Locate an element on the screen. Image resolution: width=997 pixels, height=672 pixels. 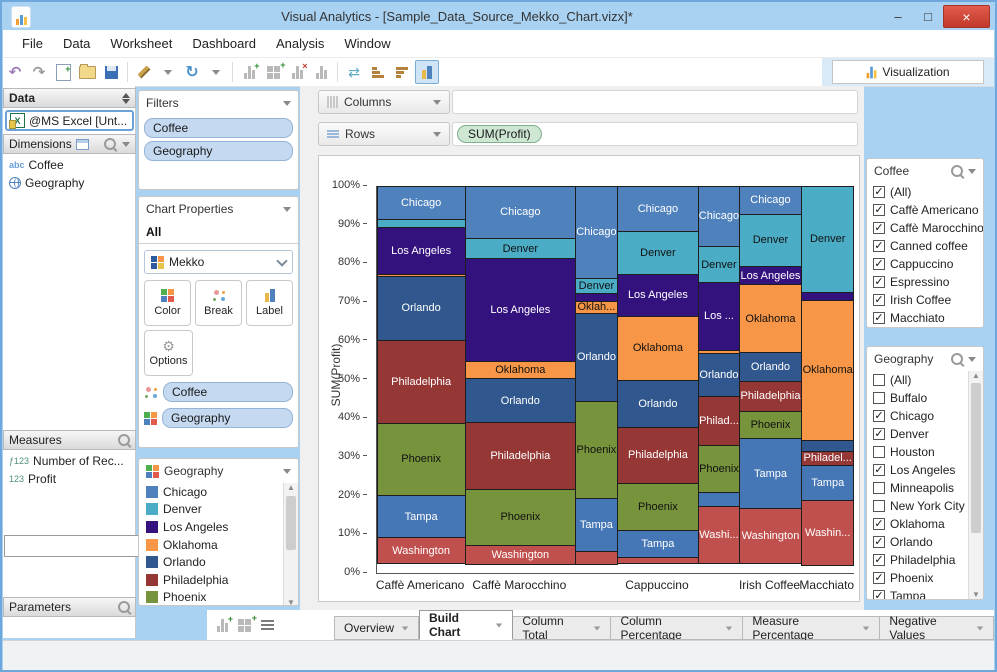
redo-icon: ↷ is located at coordinates (39, 72).